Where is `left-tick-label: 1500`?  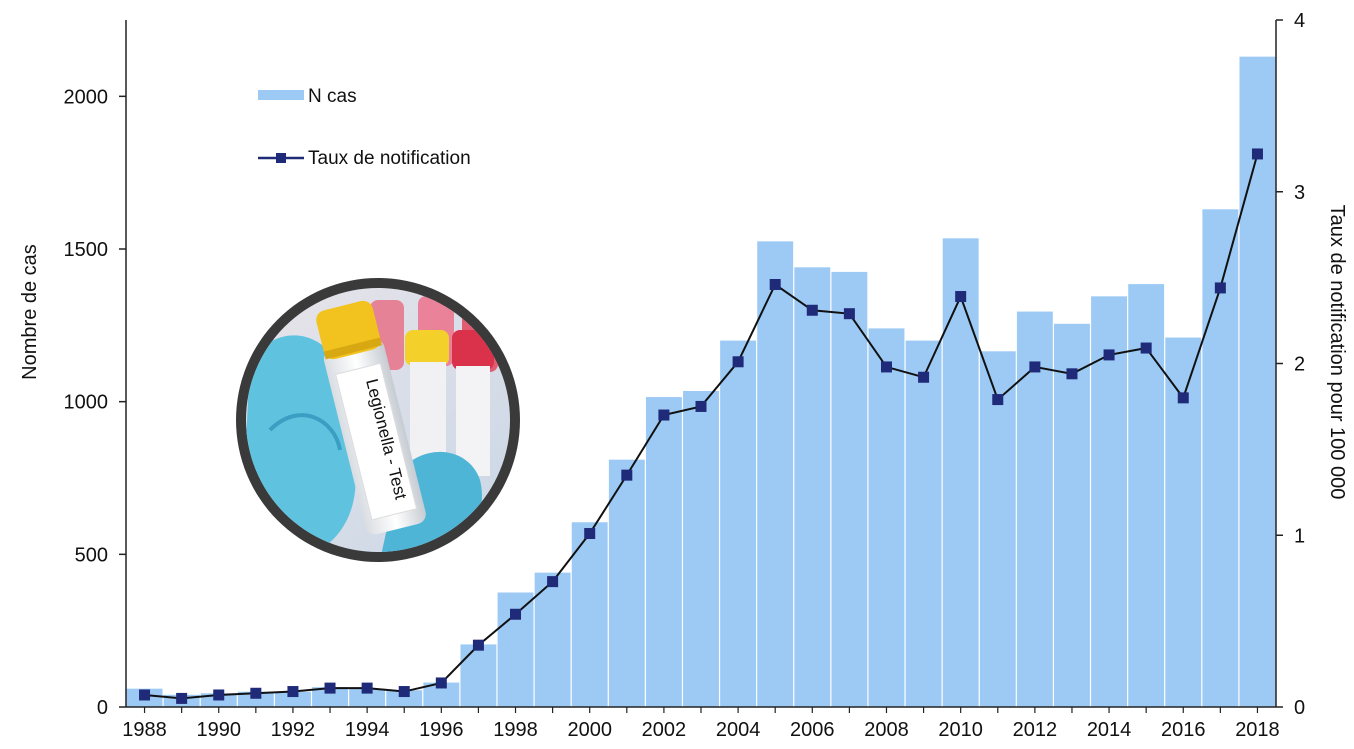
left-tick-label: 1500 is located at coordinates (86, 250).